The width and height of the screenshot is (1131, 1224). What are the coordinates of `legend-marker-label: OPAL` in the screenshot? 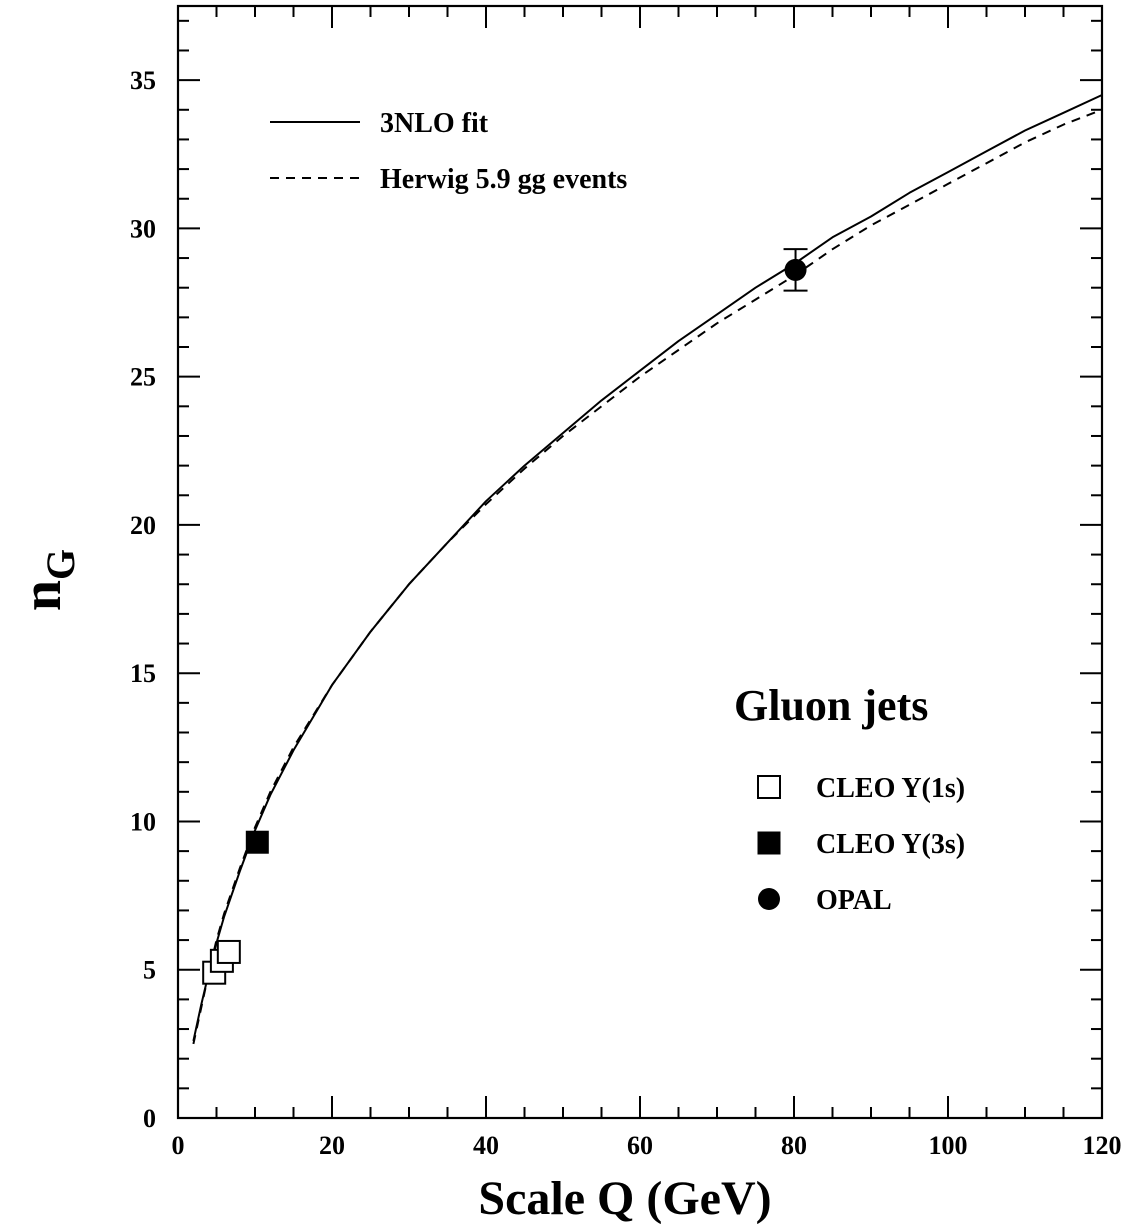 It's located at (854, 900).